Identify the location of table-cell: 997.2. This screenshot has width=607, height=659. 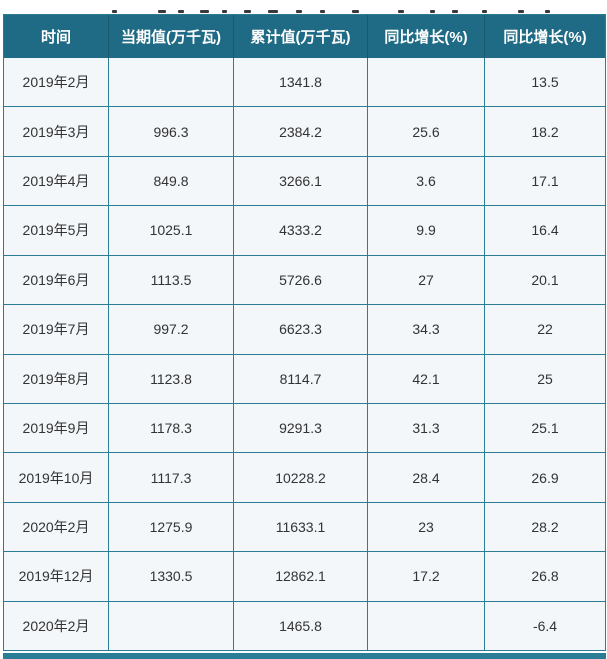
(170, 329).